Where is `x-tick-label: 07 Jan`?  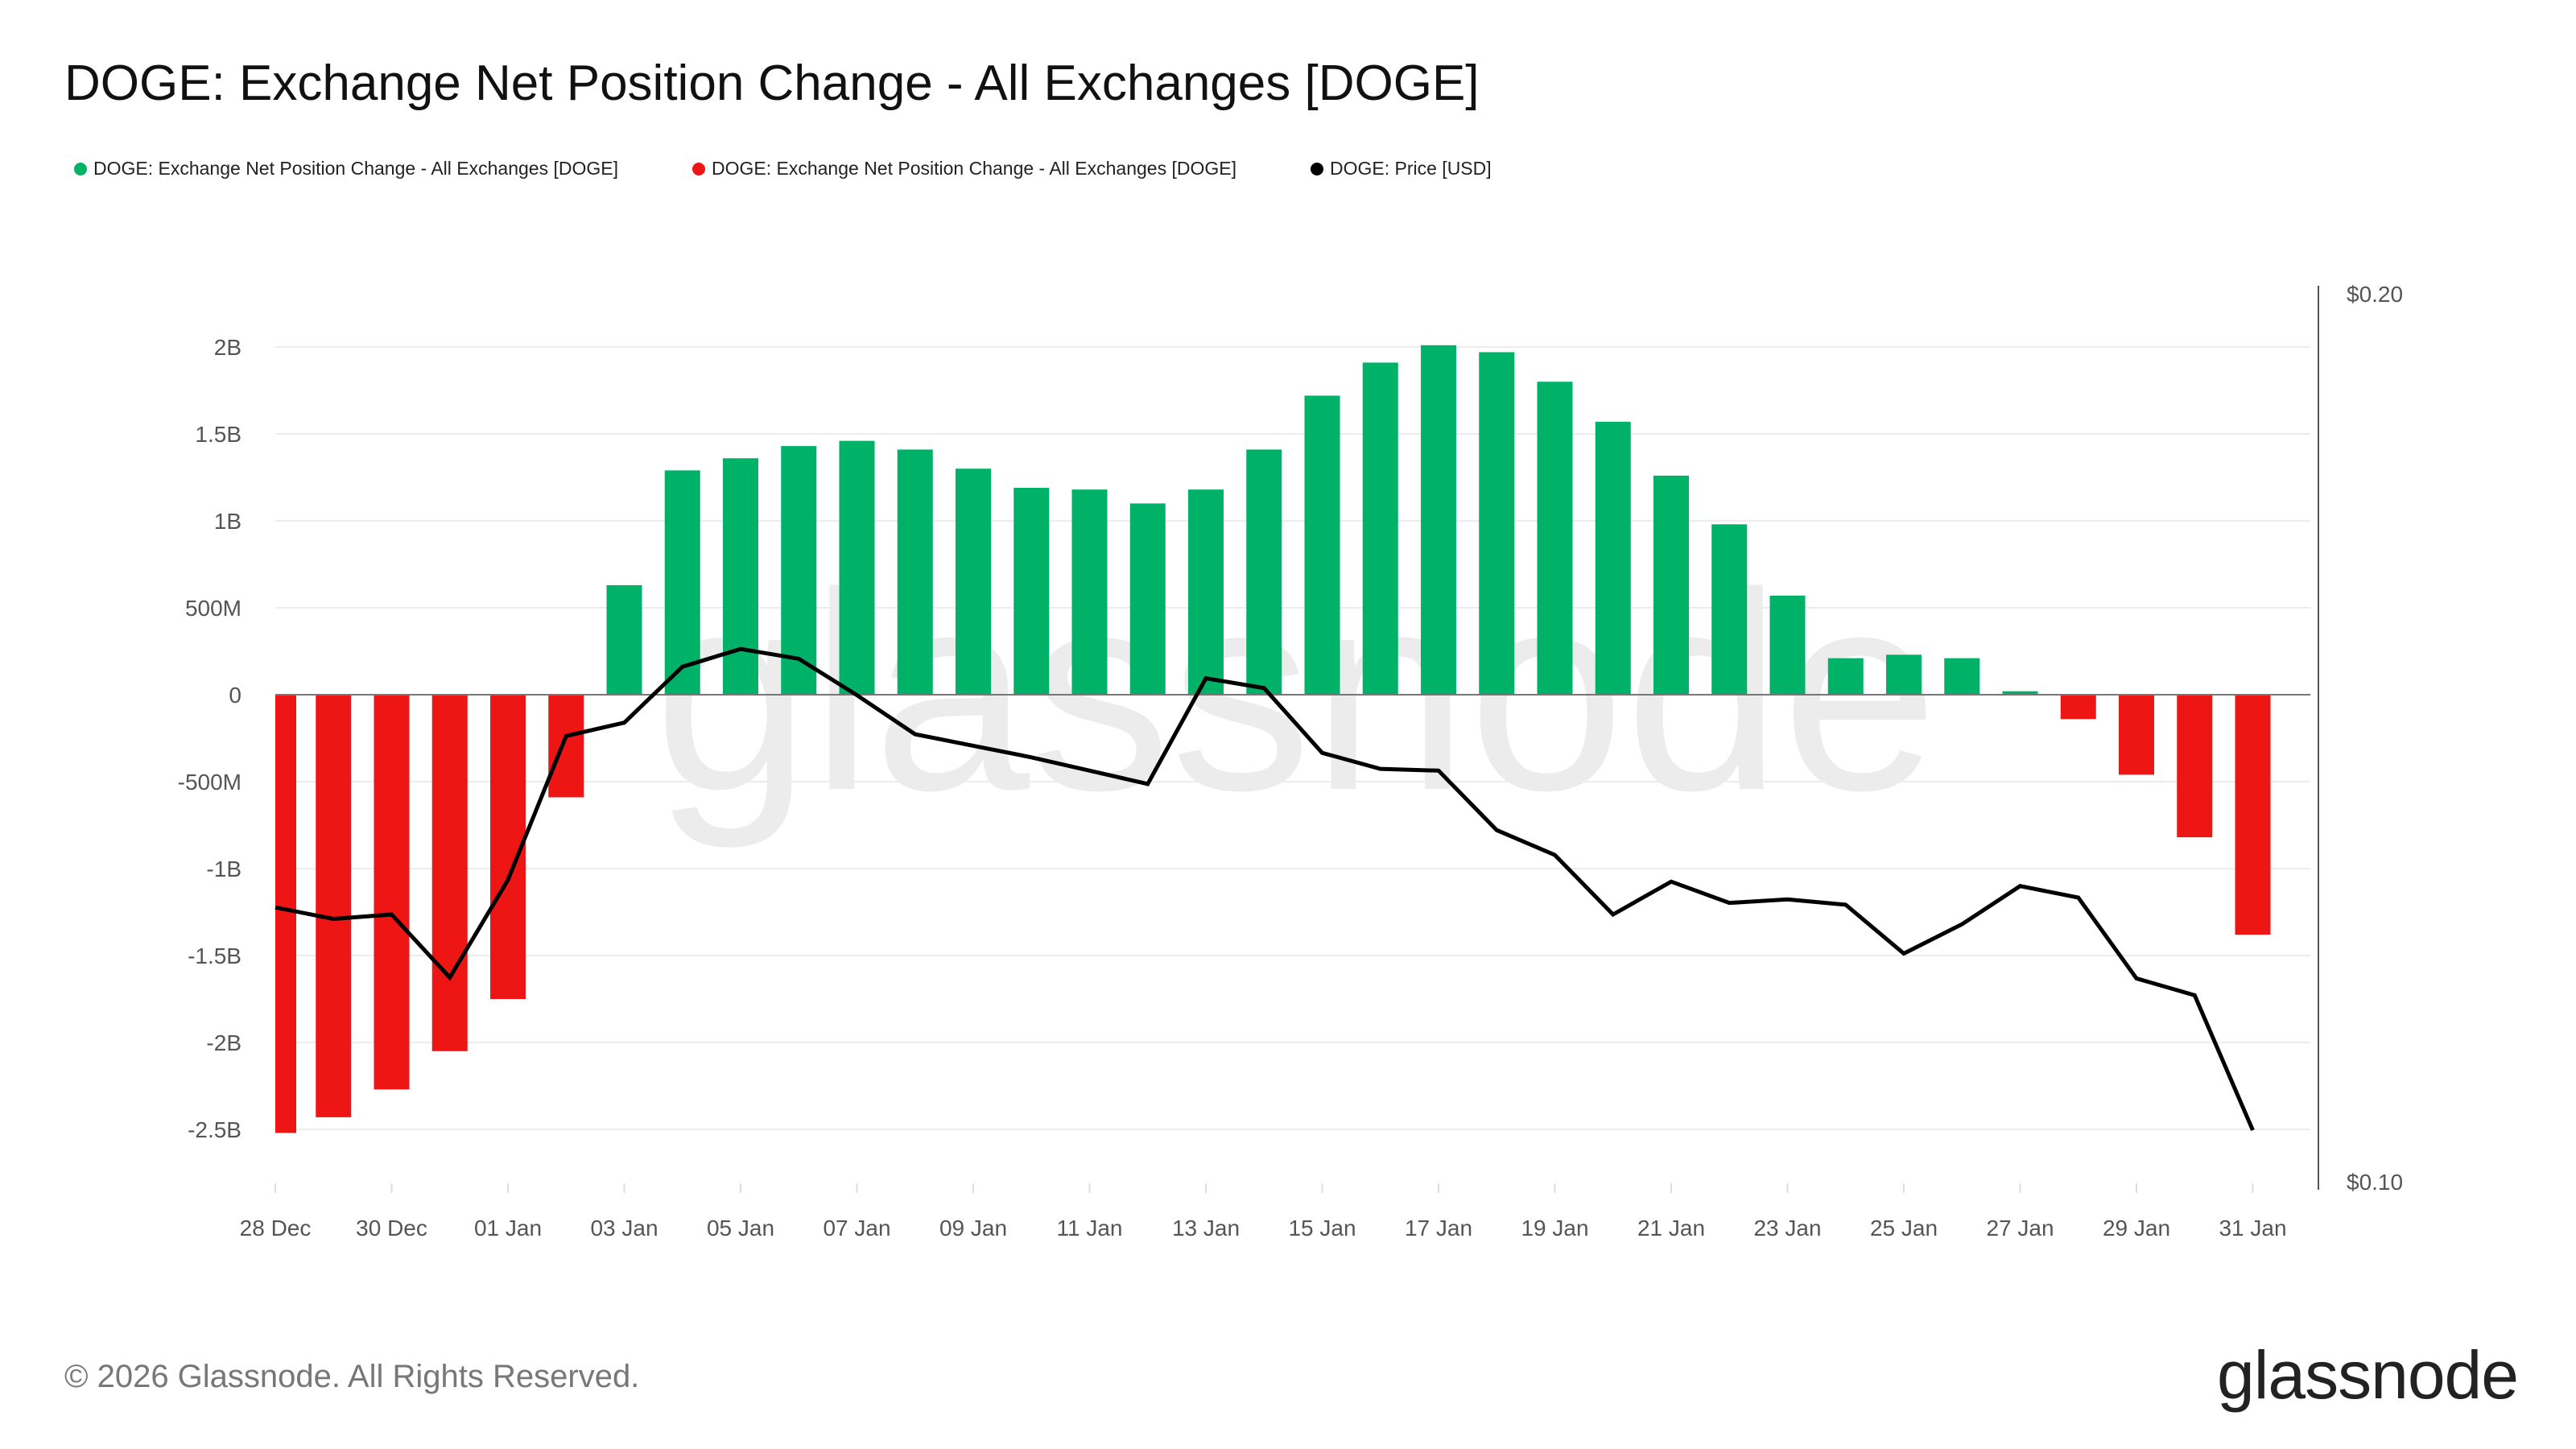 x-tick-label: 07 Jan is located at coordinates (856, 1228).